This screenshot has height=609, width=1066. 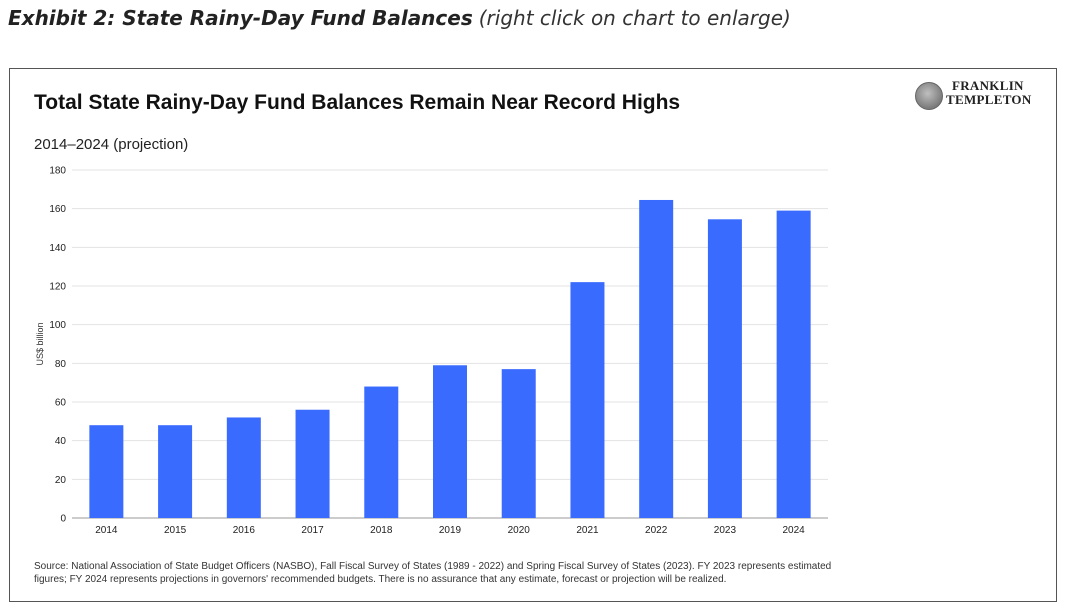 I want to click on x-tick-label: 2023, so click(x=725, y=530).